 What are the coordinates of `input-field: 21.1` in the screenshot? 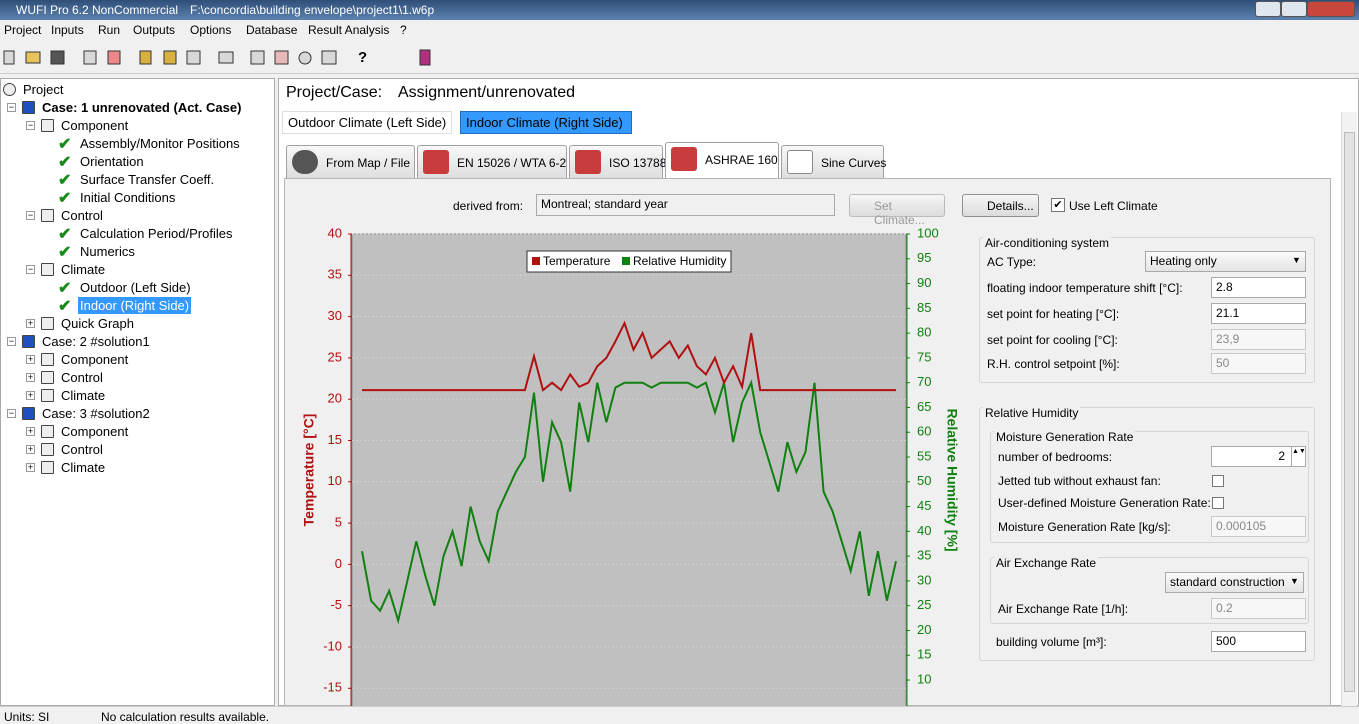 It's located at (1258, 313).